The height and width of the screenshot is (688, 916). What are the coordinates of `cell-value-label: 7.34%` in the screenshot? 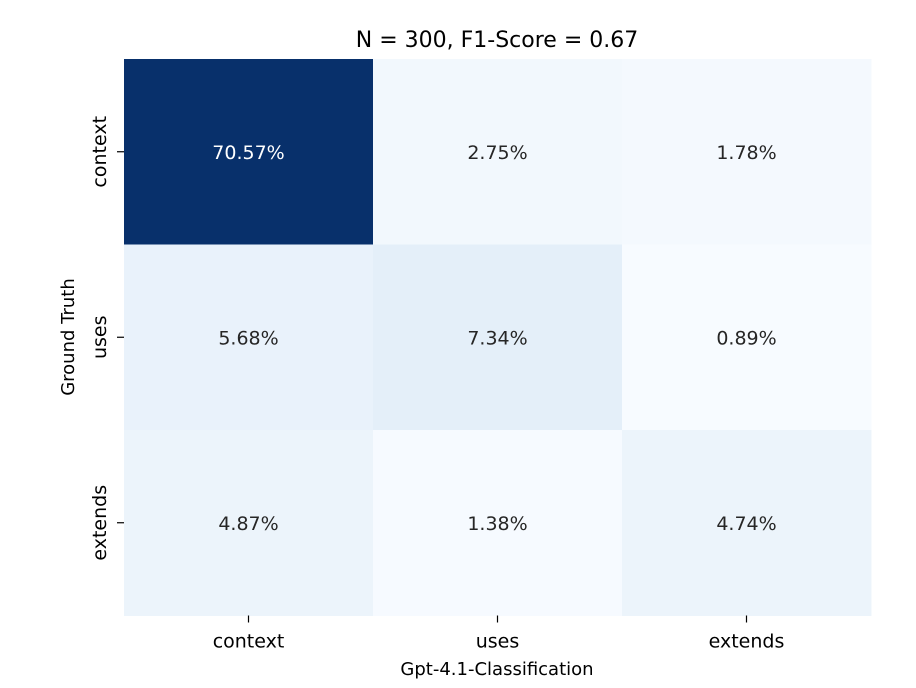 It's located at (497, 338).